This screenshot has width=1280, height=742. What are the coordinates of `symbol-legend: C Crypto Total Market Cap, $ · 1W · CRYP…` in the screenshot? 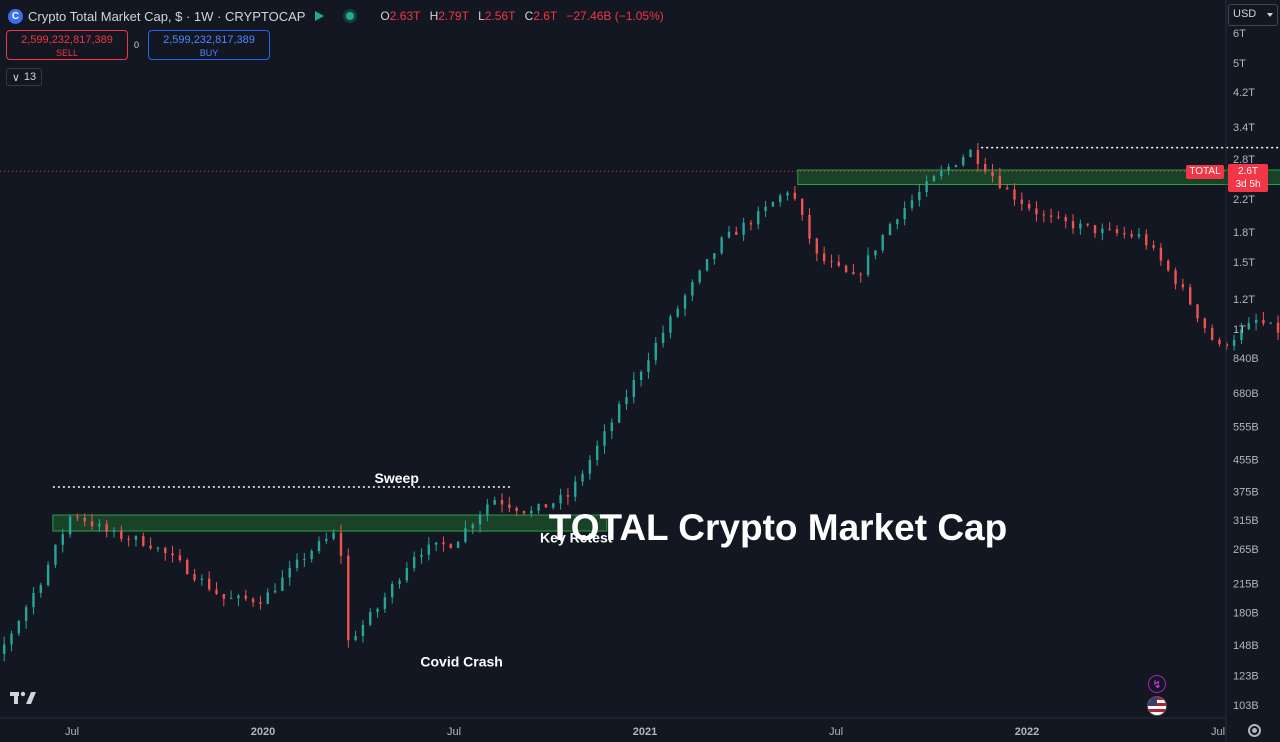 It's located at (336, 16).